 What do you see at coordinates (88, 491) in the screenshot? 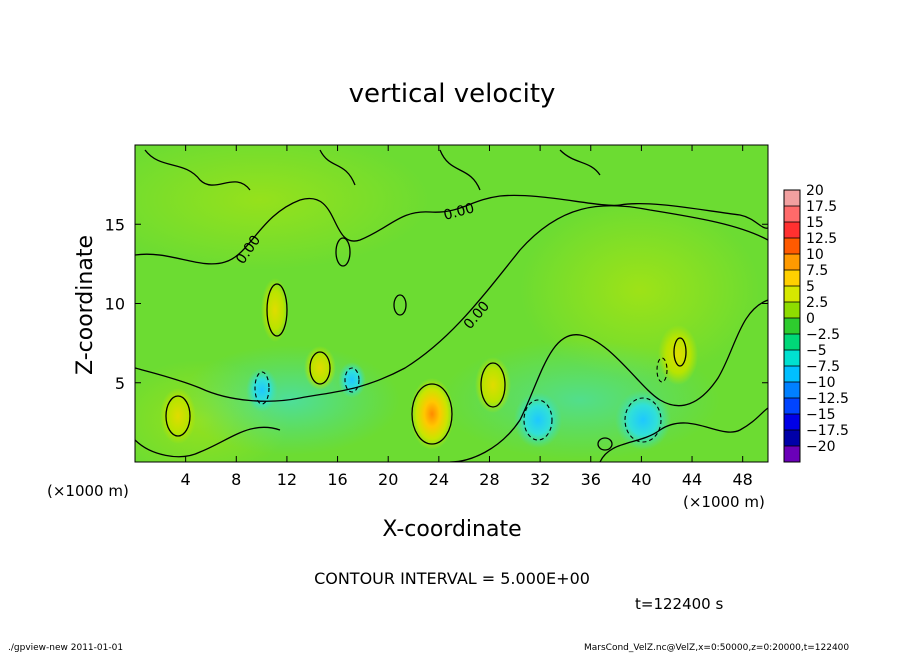
I see `x-unit-left: (×1000 m)` at bounding box center [88, 491].